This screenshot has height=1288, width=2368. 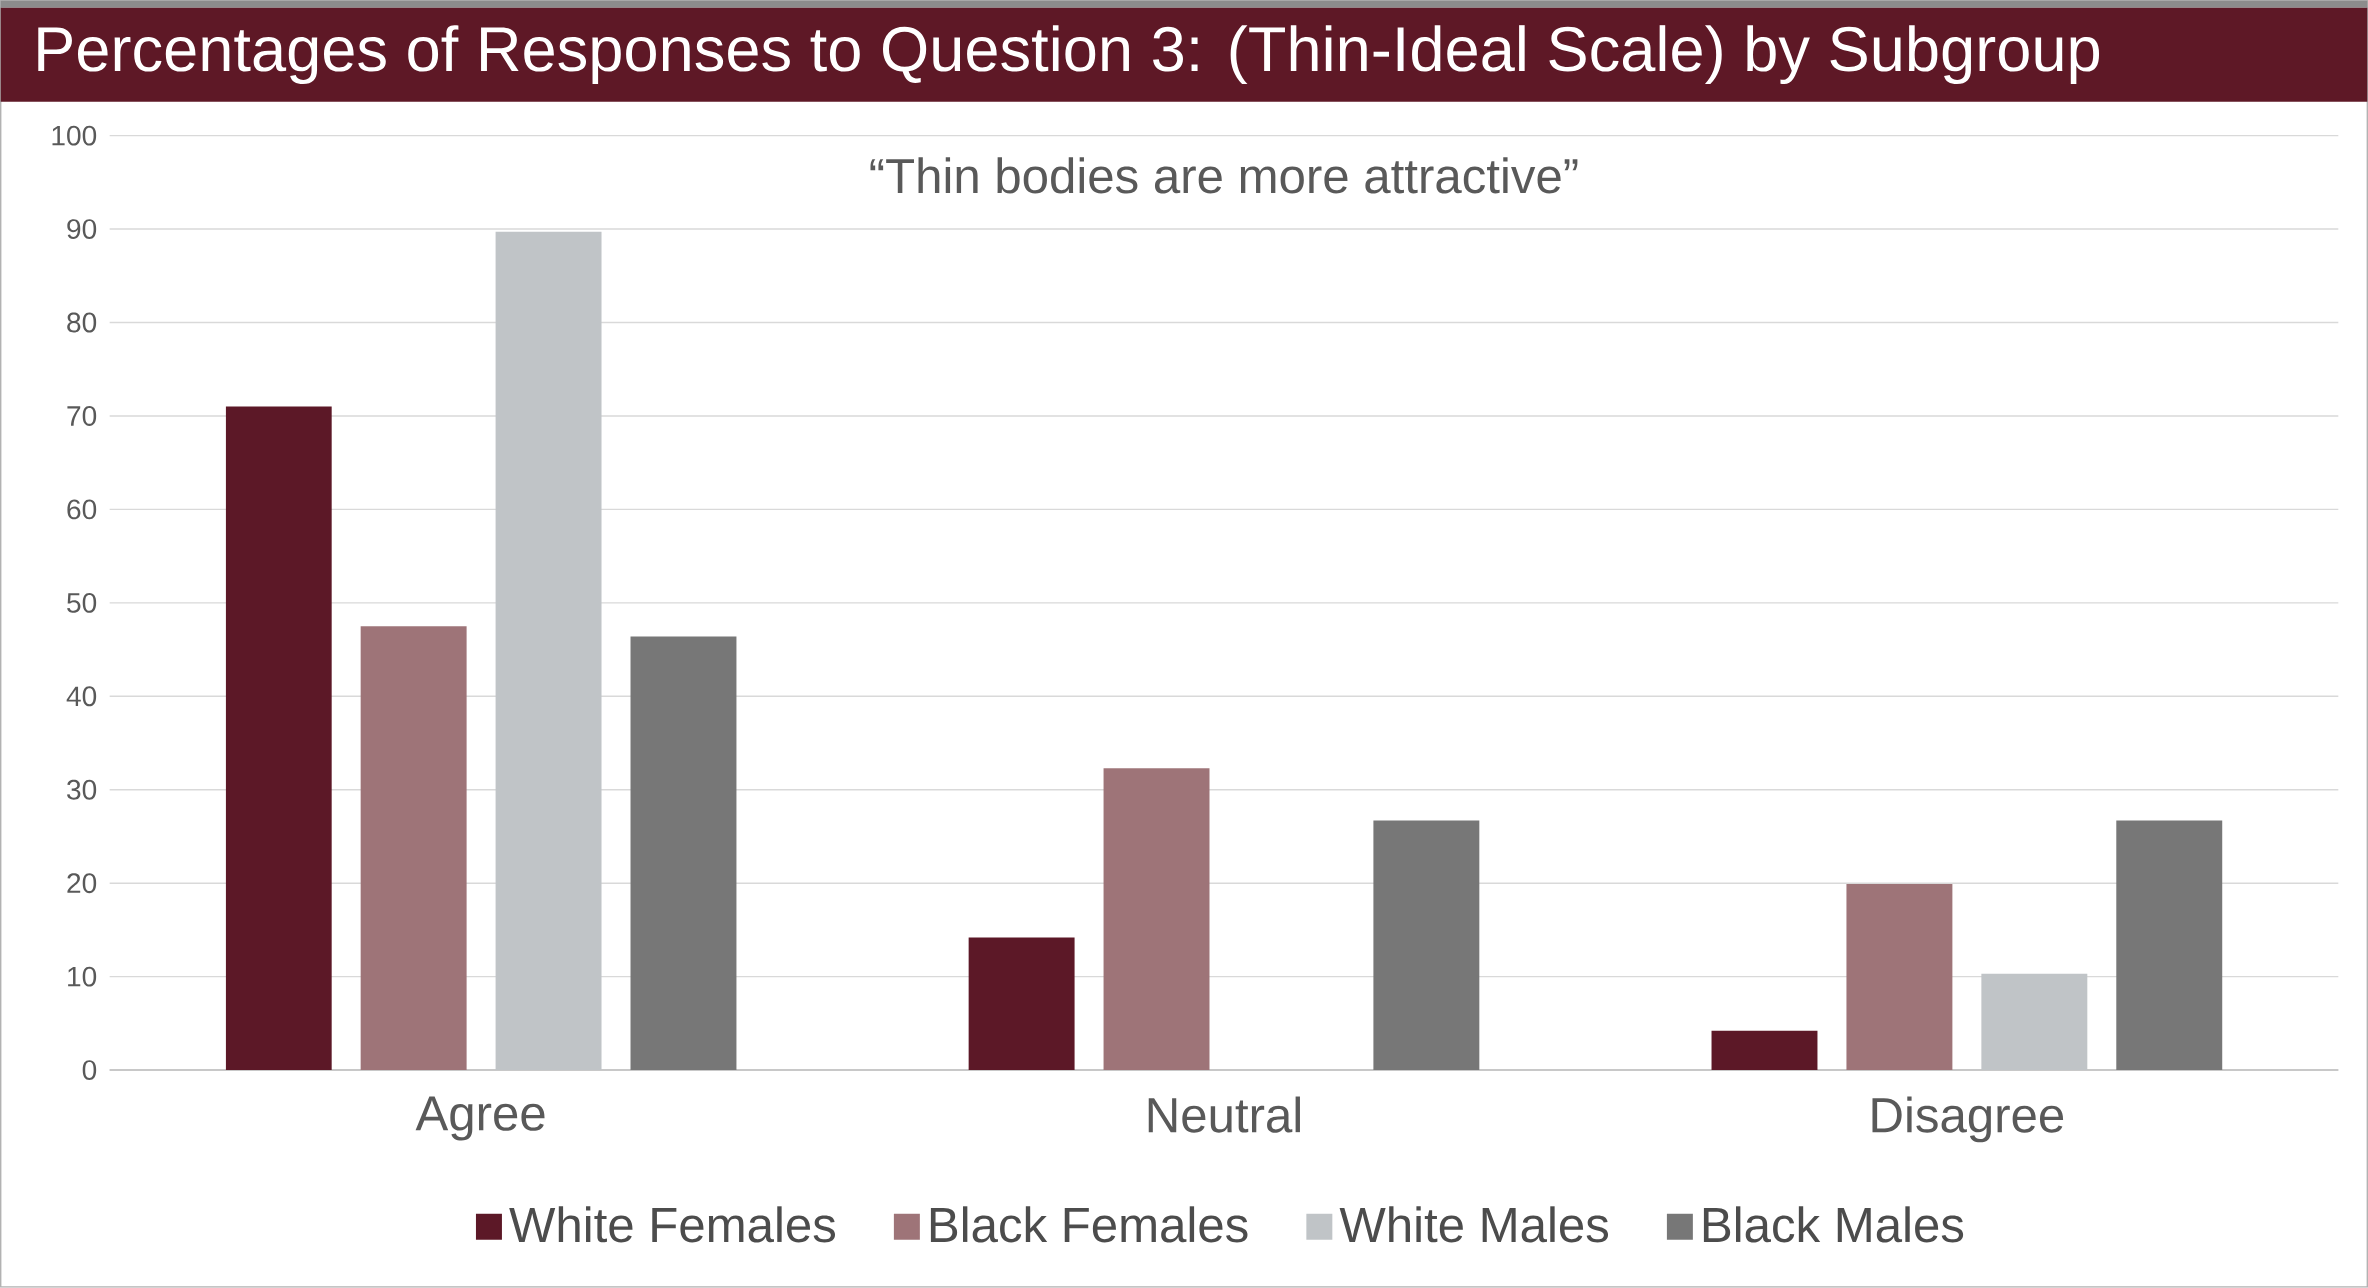 What do you see at coordinates (1069, 55) in the screenshot?
I see `chart-title: Percentages of Responses to Question 3: (Thin-Ideal Scale) by Subgroup` at bounding box center [1069, 55].